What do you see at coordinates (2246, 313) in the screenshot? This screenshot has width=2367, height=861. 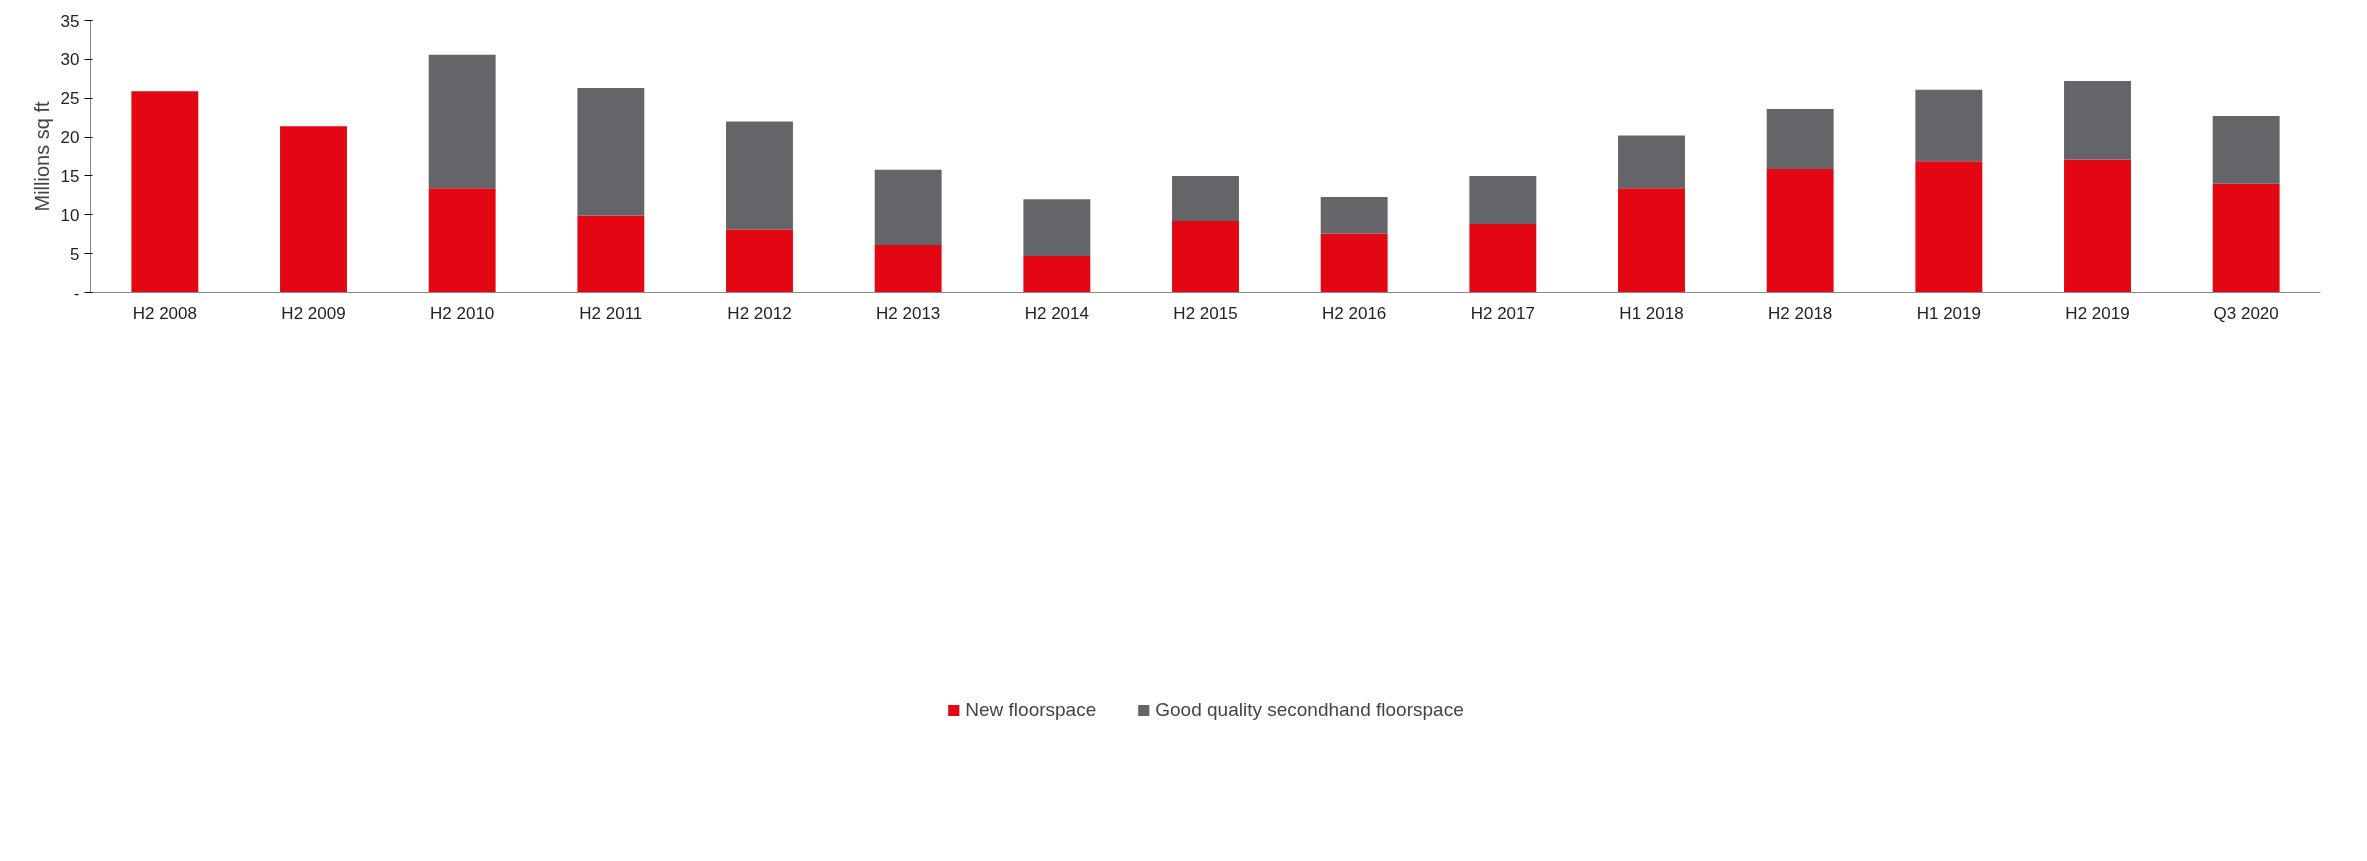 I see `x-tick-label: Q3 2020` at bounding box center [2246, 313].